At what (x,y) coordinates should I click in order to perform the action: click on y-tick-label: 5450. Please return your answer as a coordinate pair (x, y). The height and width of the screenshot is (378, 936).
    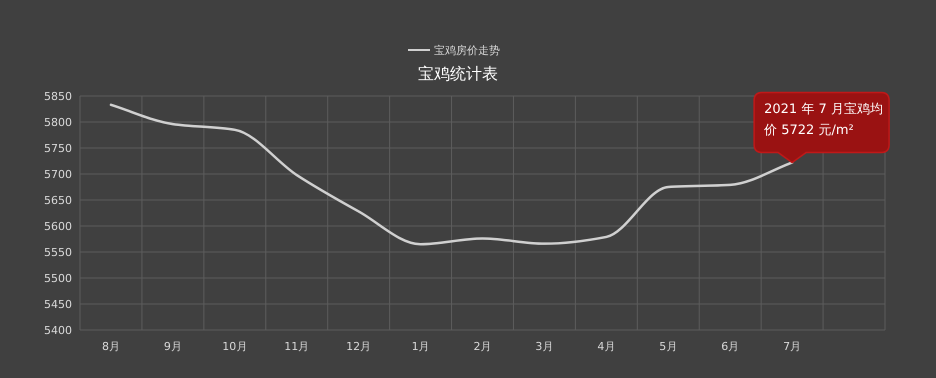
    Looking at the image, I should click on (58, 304).